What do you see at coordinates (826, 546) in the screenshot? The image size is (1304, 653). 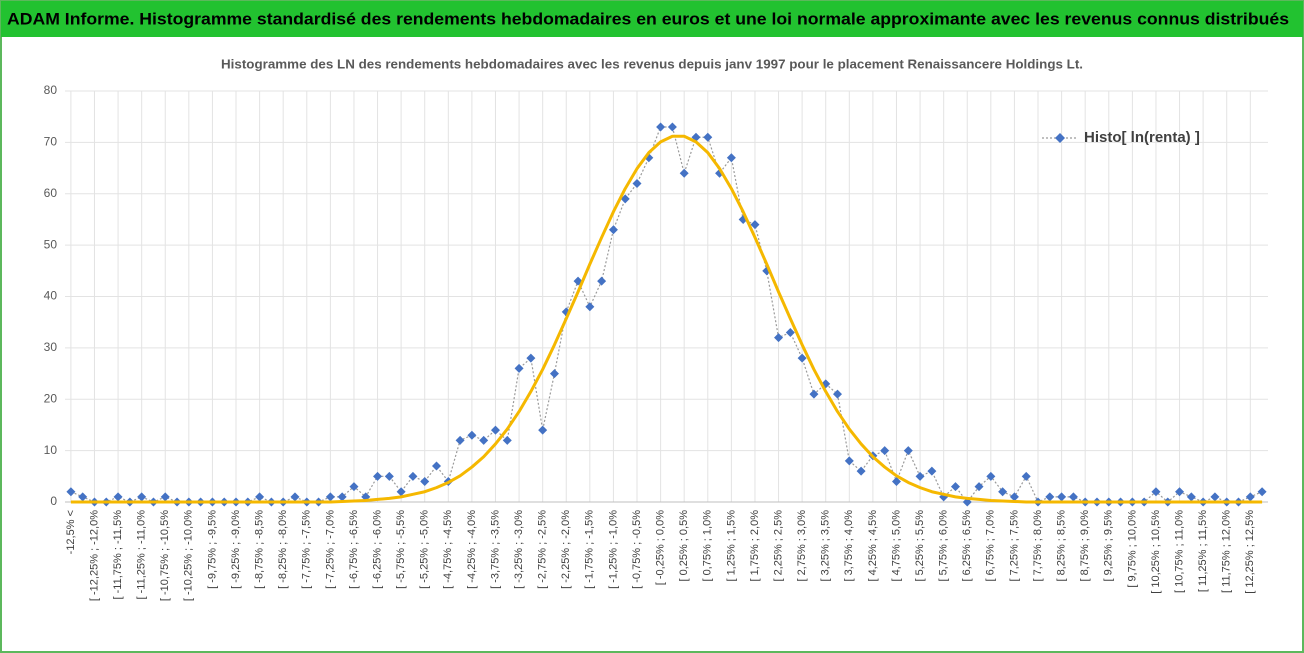 I see `x-tick-label: [ 3,25% ; 3,5%` at bounding box center [826, 546].